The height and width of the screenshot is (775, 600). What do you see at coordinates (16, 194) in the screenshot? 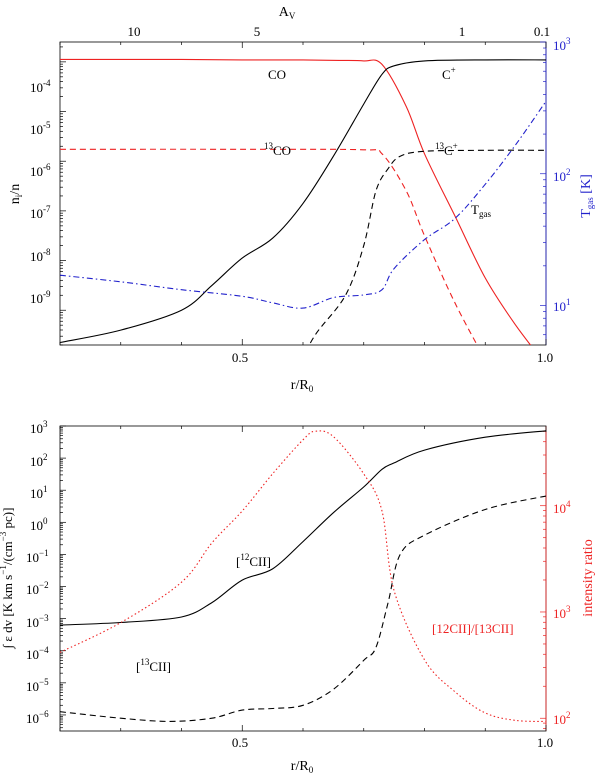
I see `y-axis-label: ni/n` at bounding box center [16, 194].